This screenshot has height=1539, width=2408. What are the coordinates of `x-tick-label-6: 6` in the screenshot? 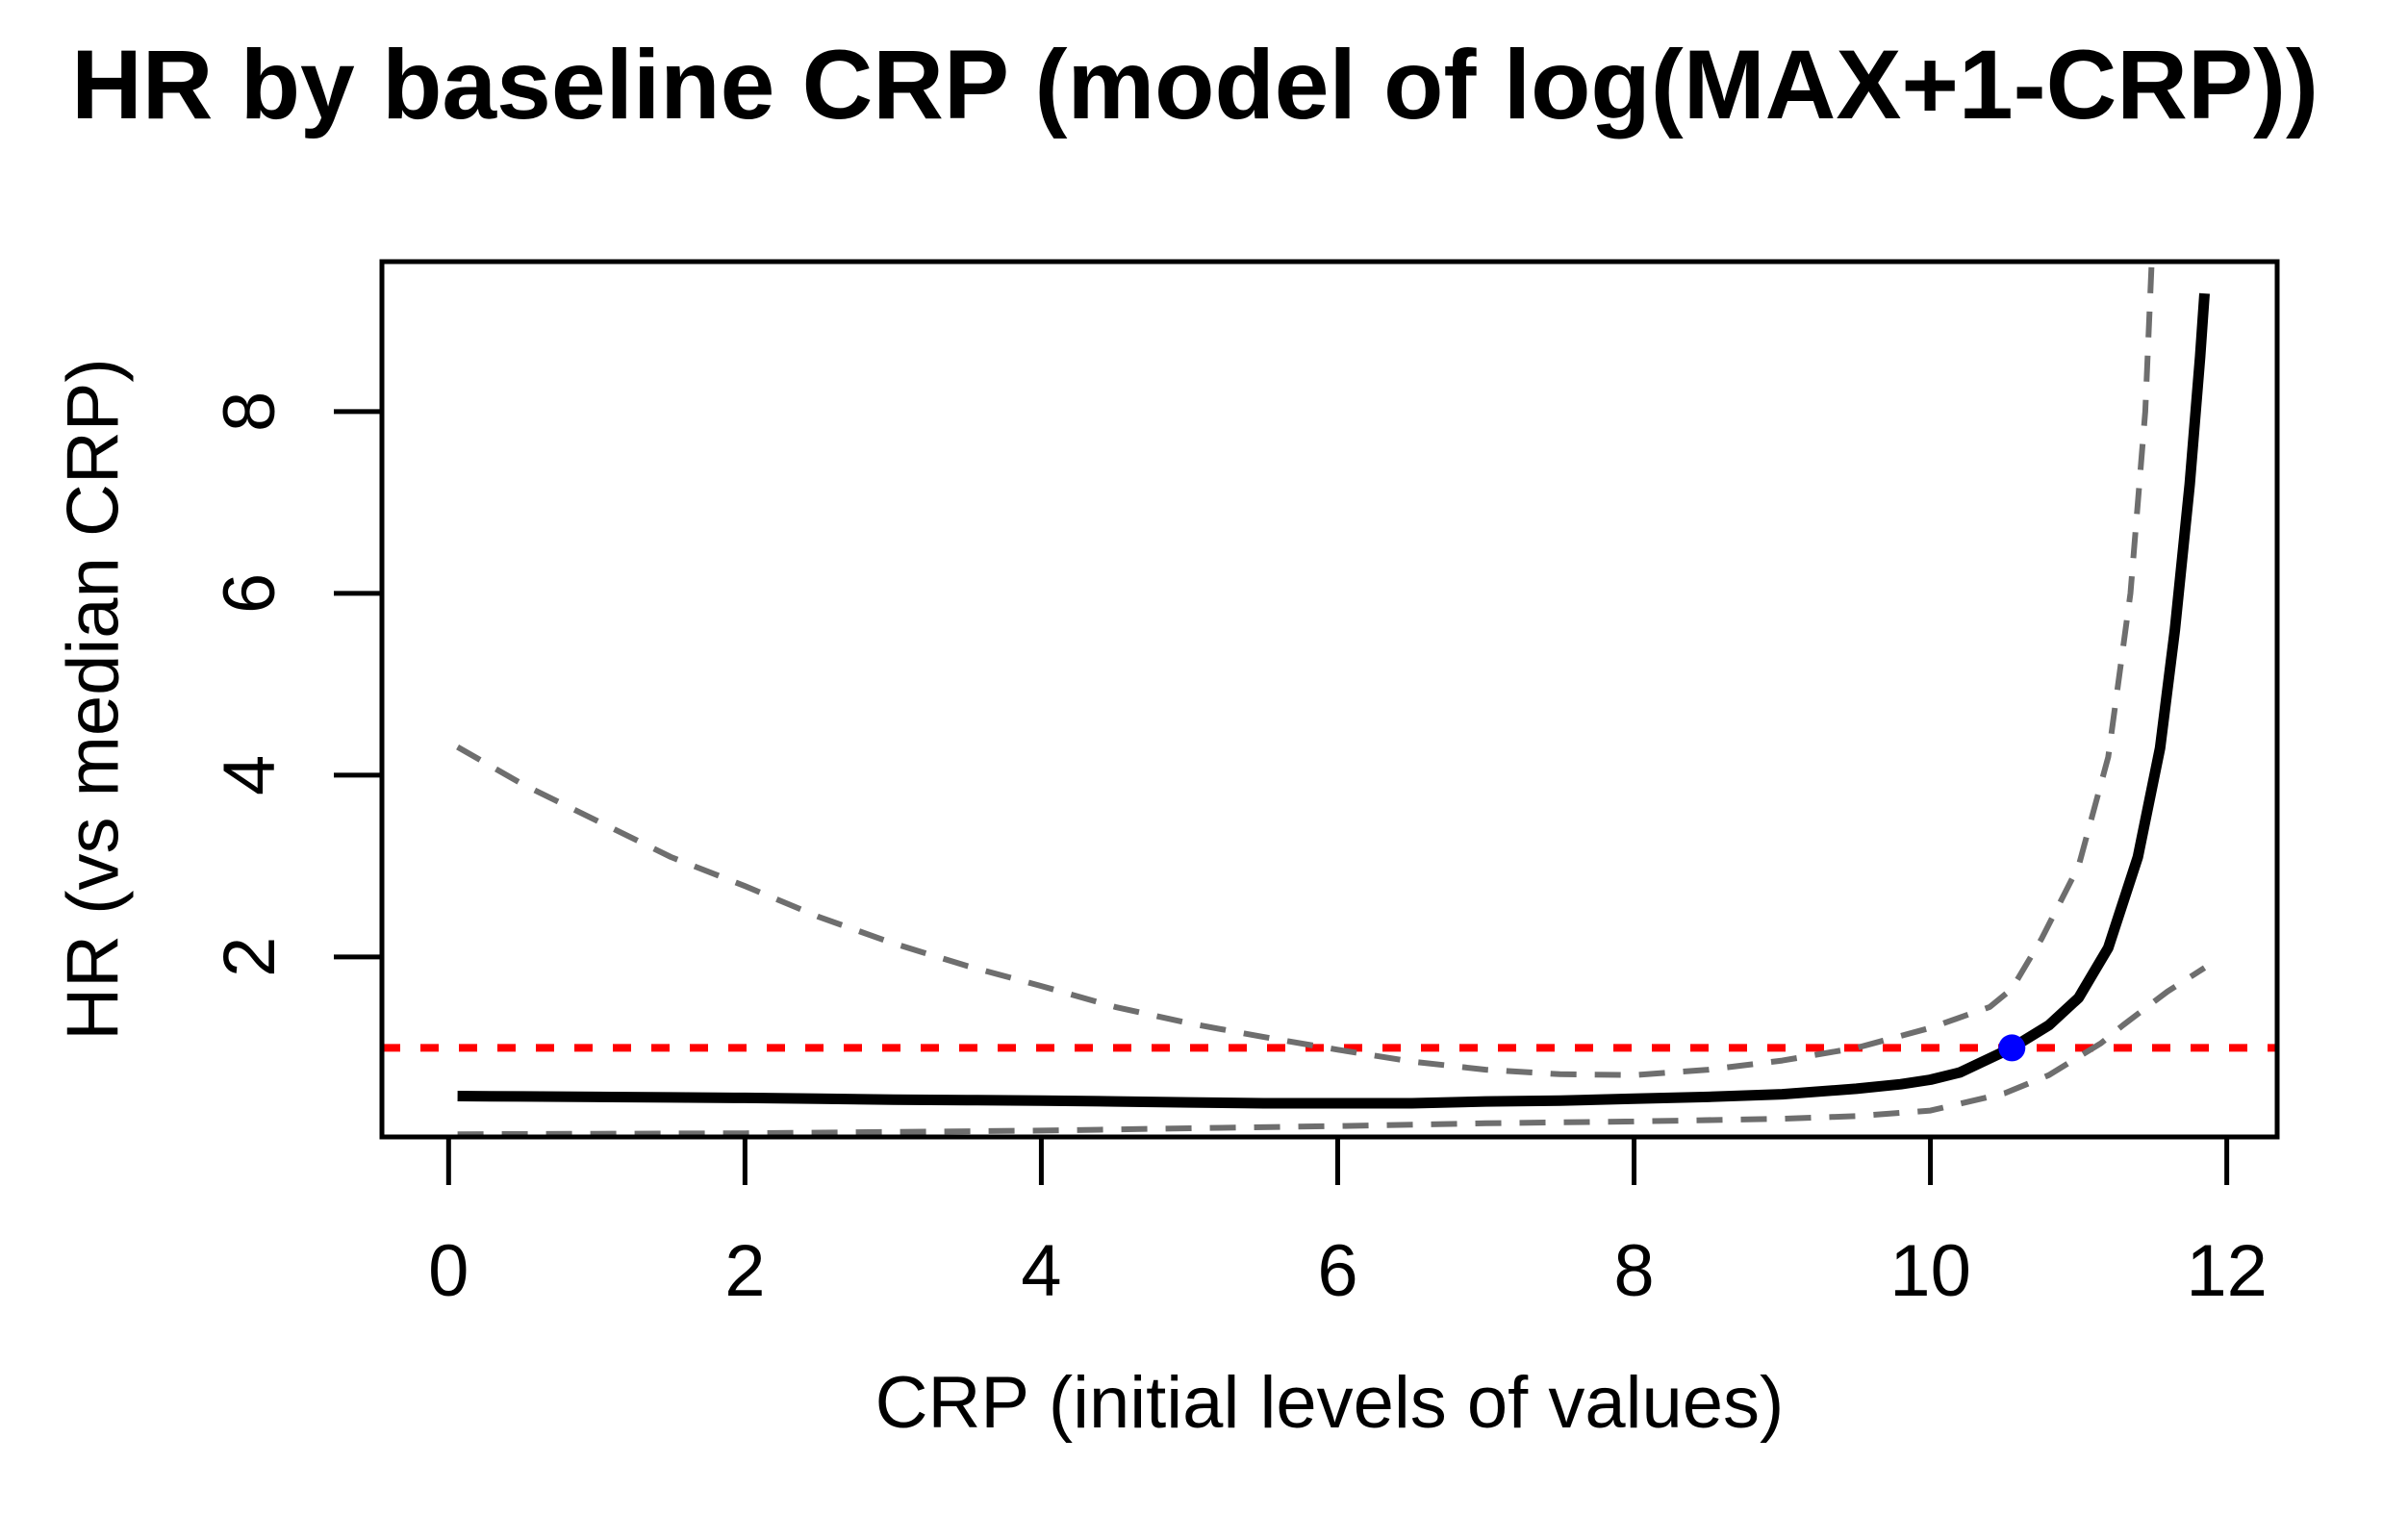 It's located at (1337, 1271).